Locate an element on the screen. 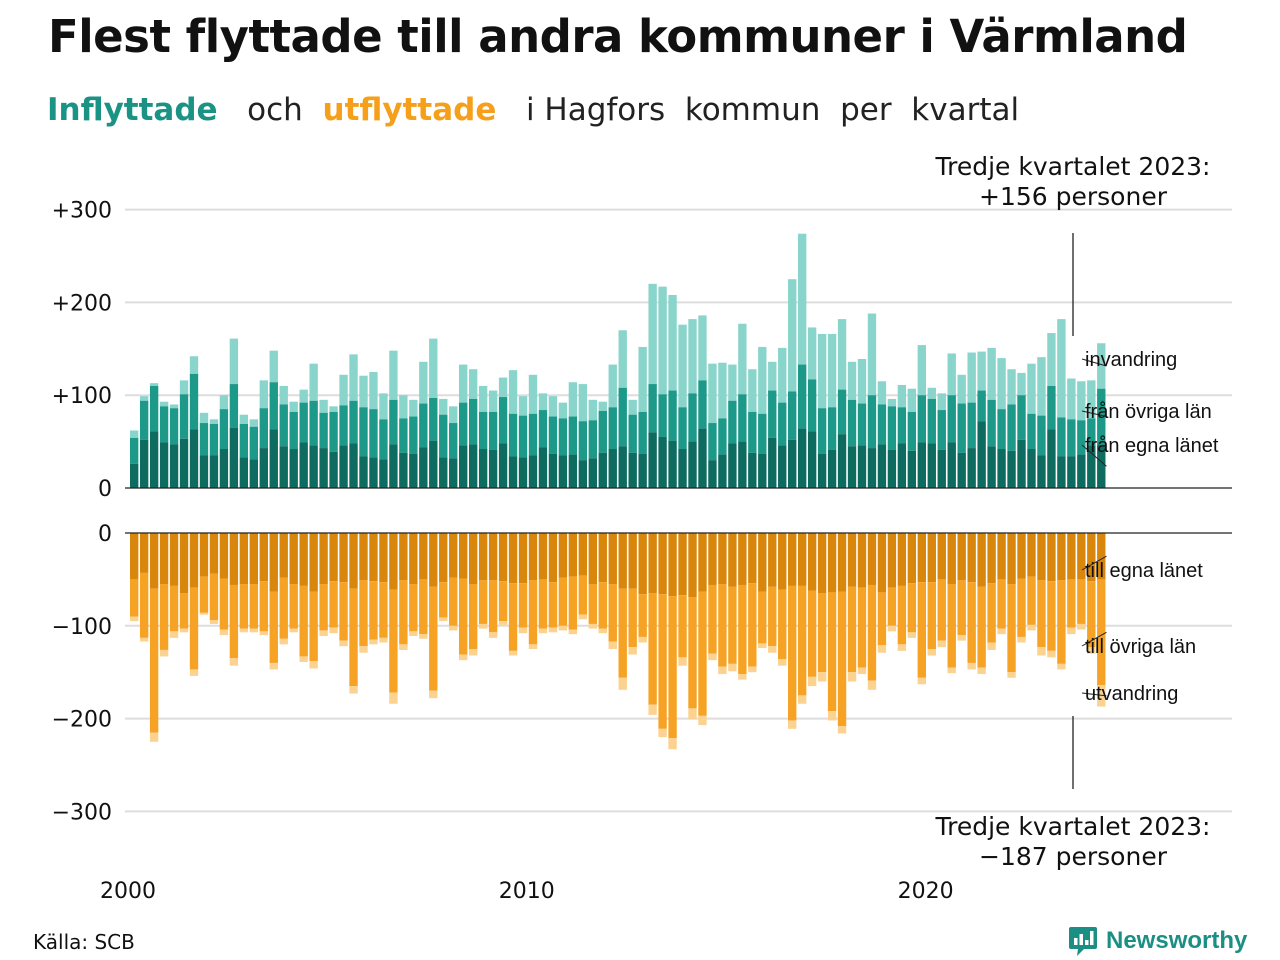  newsworthy-logo-icon is located at coordinates (1083, 941).